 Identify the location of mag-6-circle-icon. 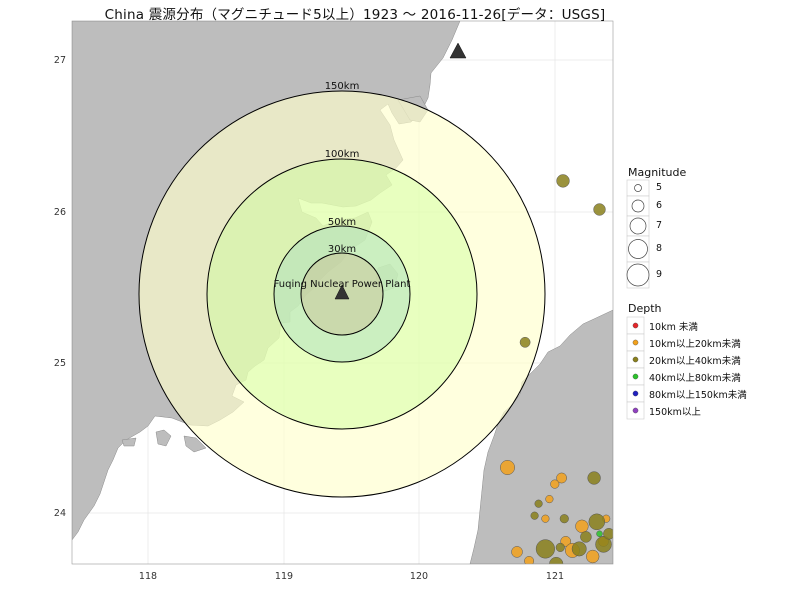
(638, 206).